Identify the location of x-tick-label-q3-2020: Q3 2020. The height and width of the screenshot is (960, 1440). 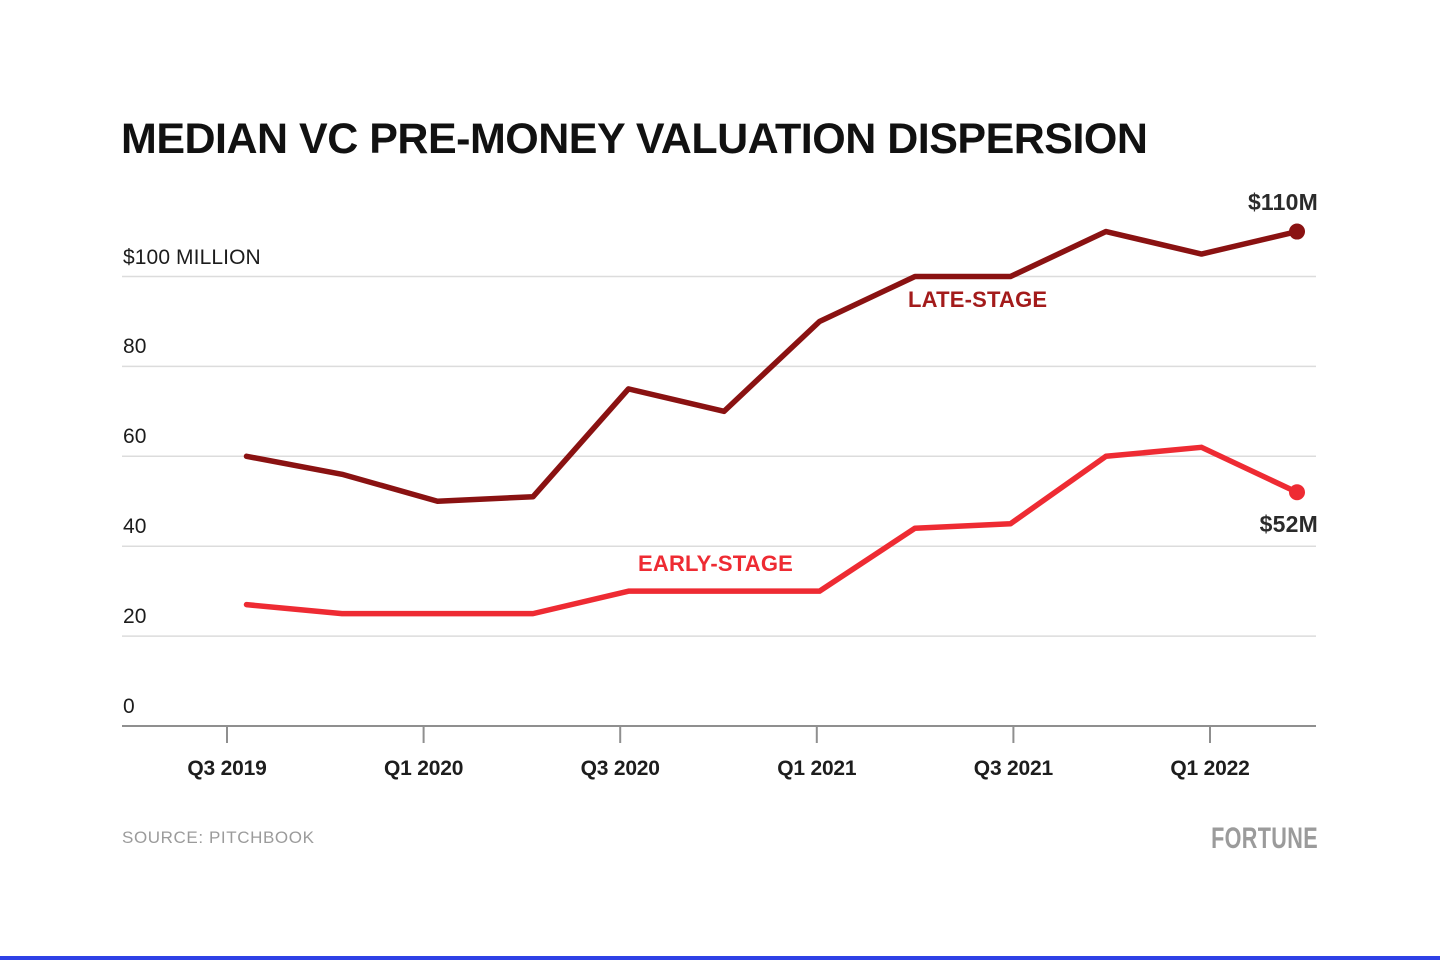
(620, 768).